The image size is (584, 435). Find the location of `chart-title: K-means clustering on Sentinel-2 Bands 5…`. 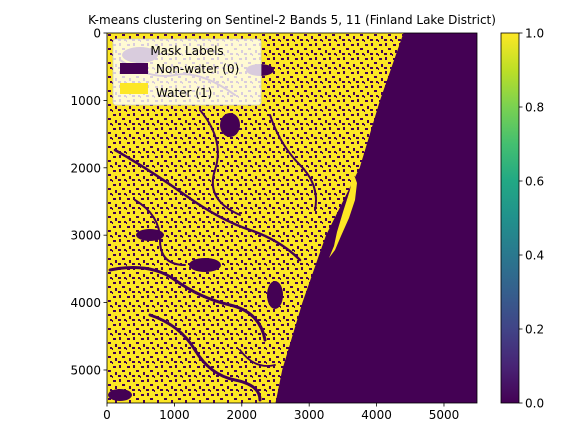

chart-title: K-means clustering on Sentinel-2 Bands 5… is located at coordinates (292, 20).